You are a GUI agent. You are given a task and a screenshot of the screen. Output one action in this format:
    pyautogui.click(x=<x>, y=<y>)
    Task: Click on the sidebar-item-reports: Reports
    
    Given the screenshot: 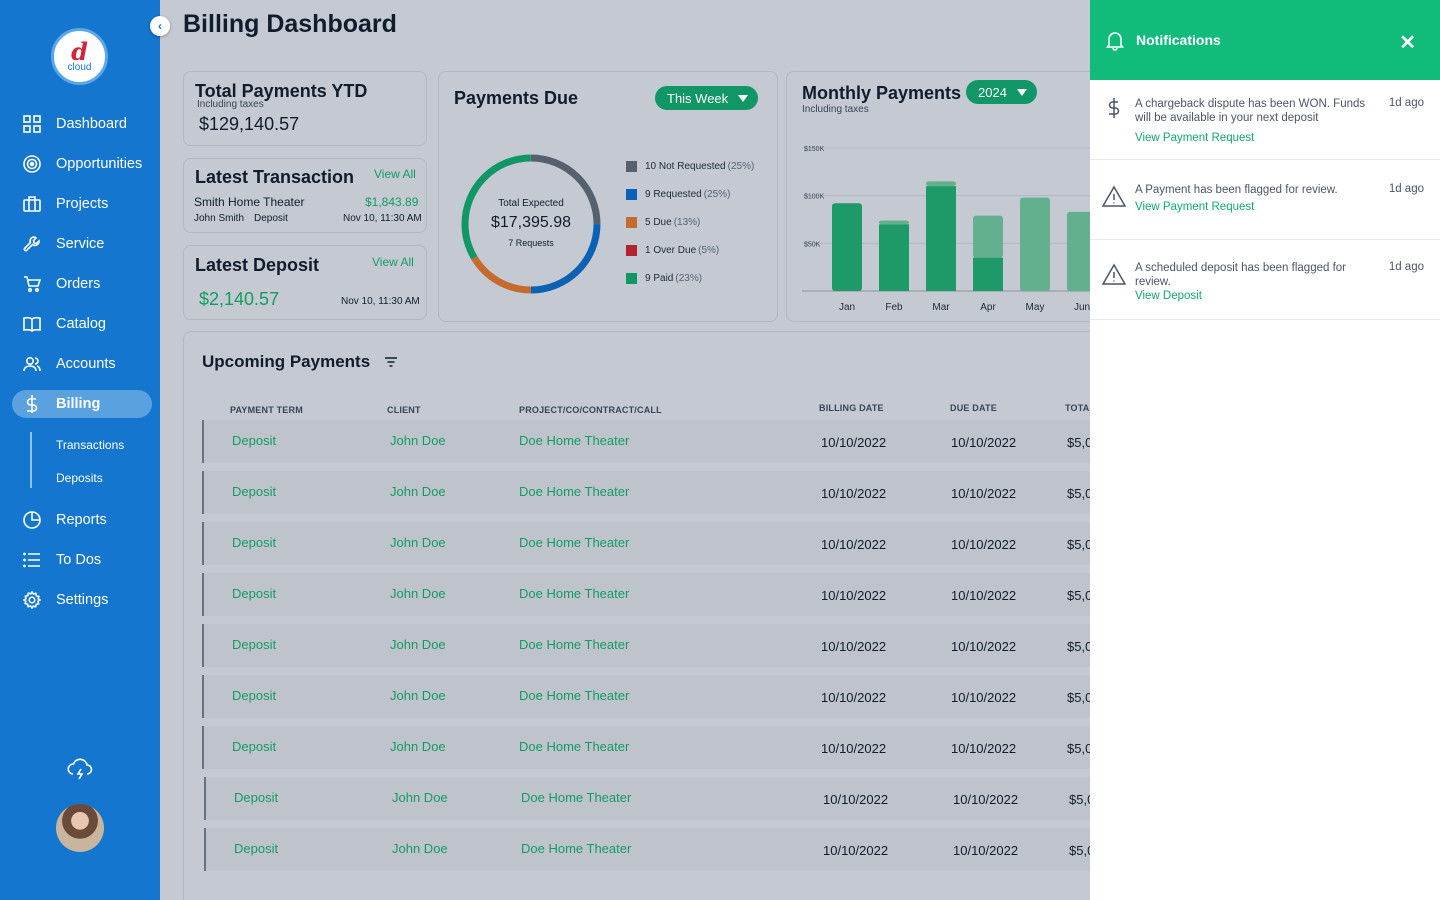 What is the action you would take?
    pyautogui.click(x=82, y=520)
    